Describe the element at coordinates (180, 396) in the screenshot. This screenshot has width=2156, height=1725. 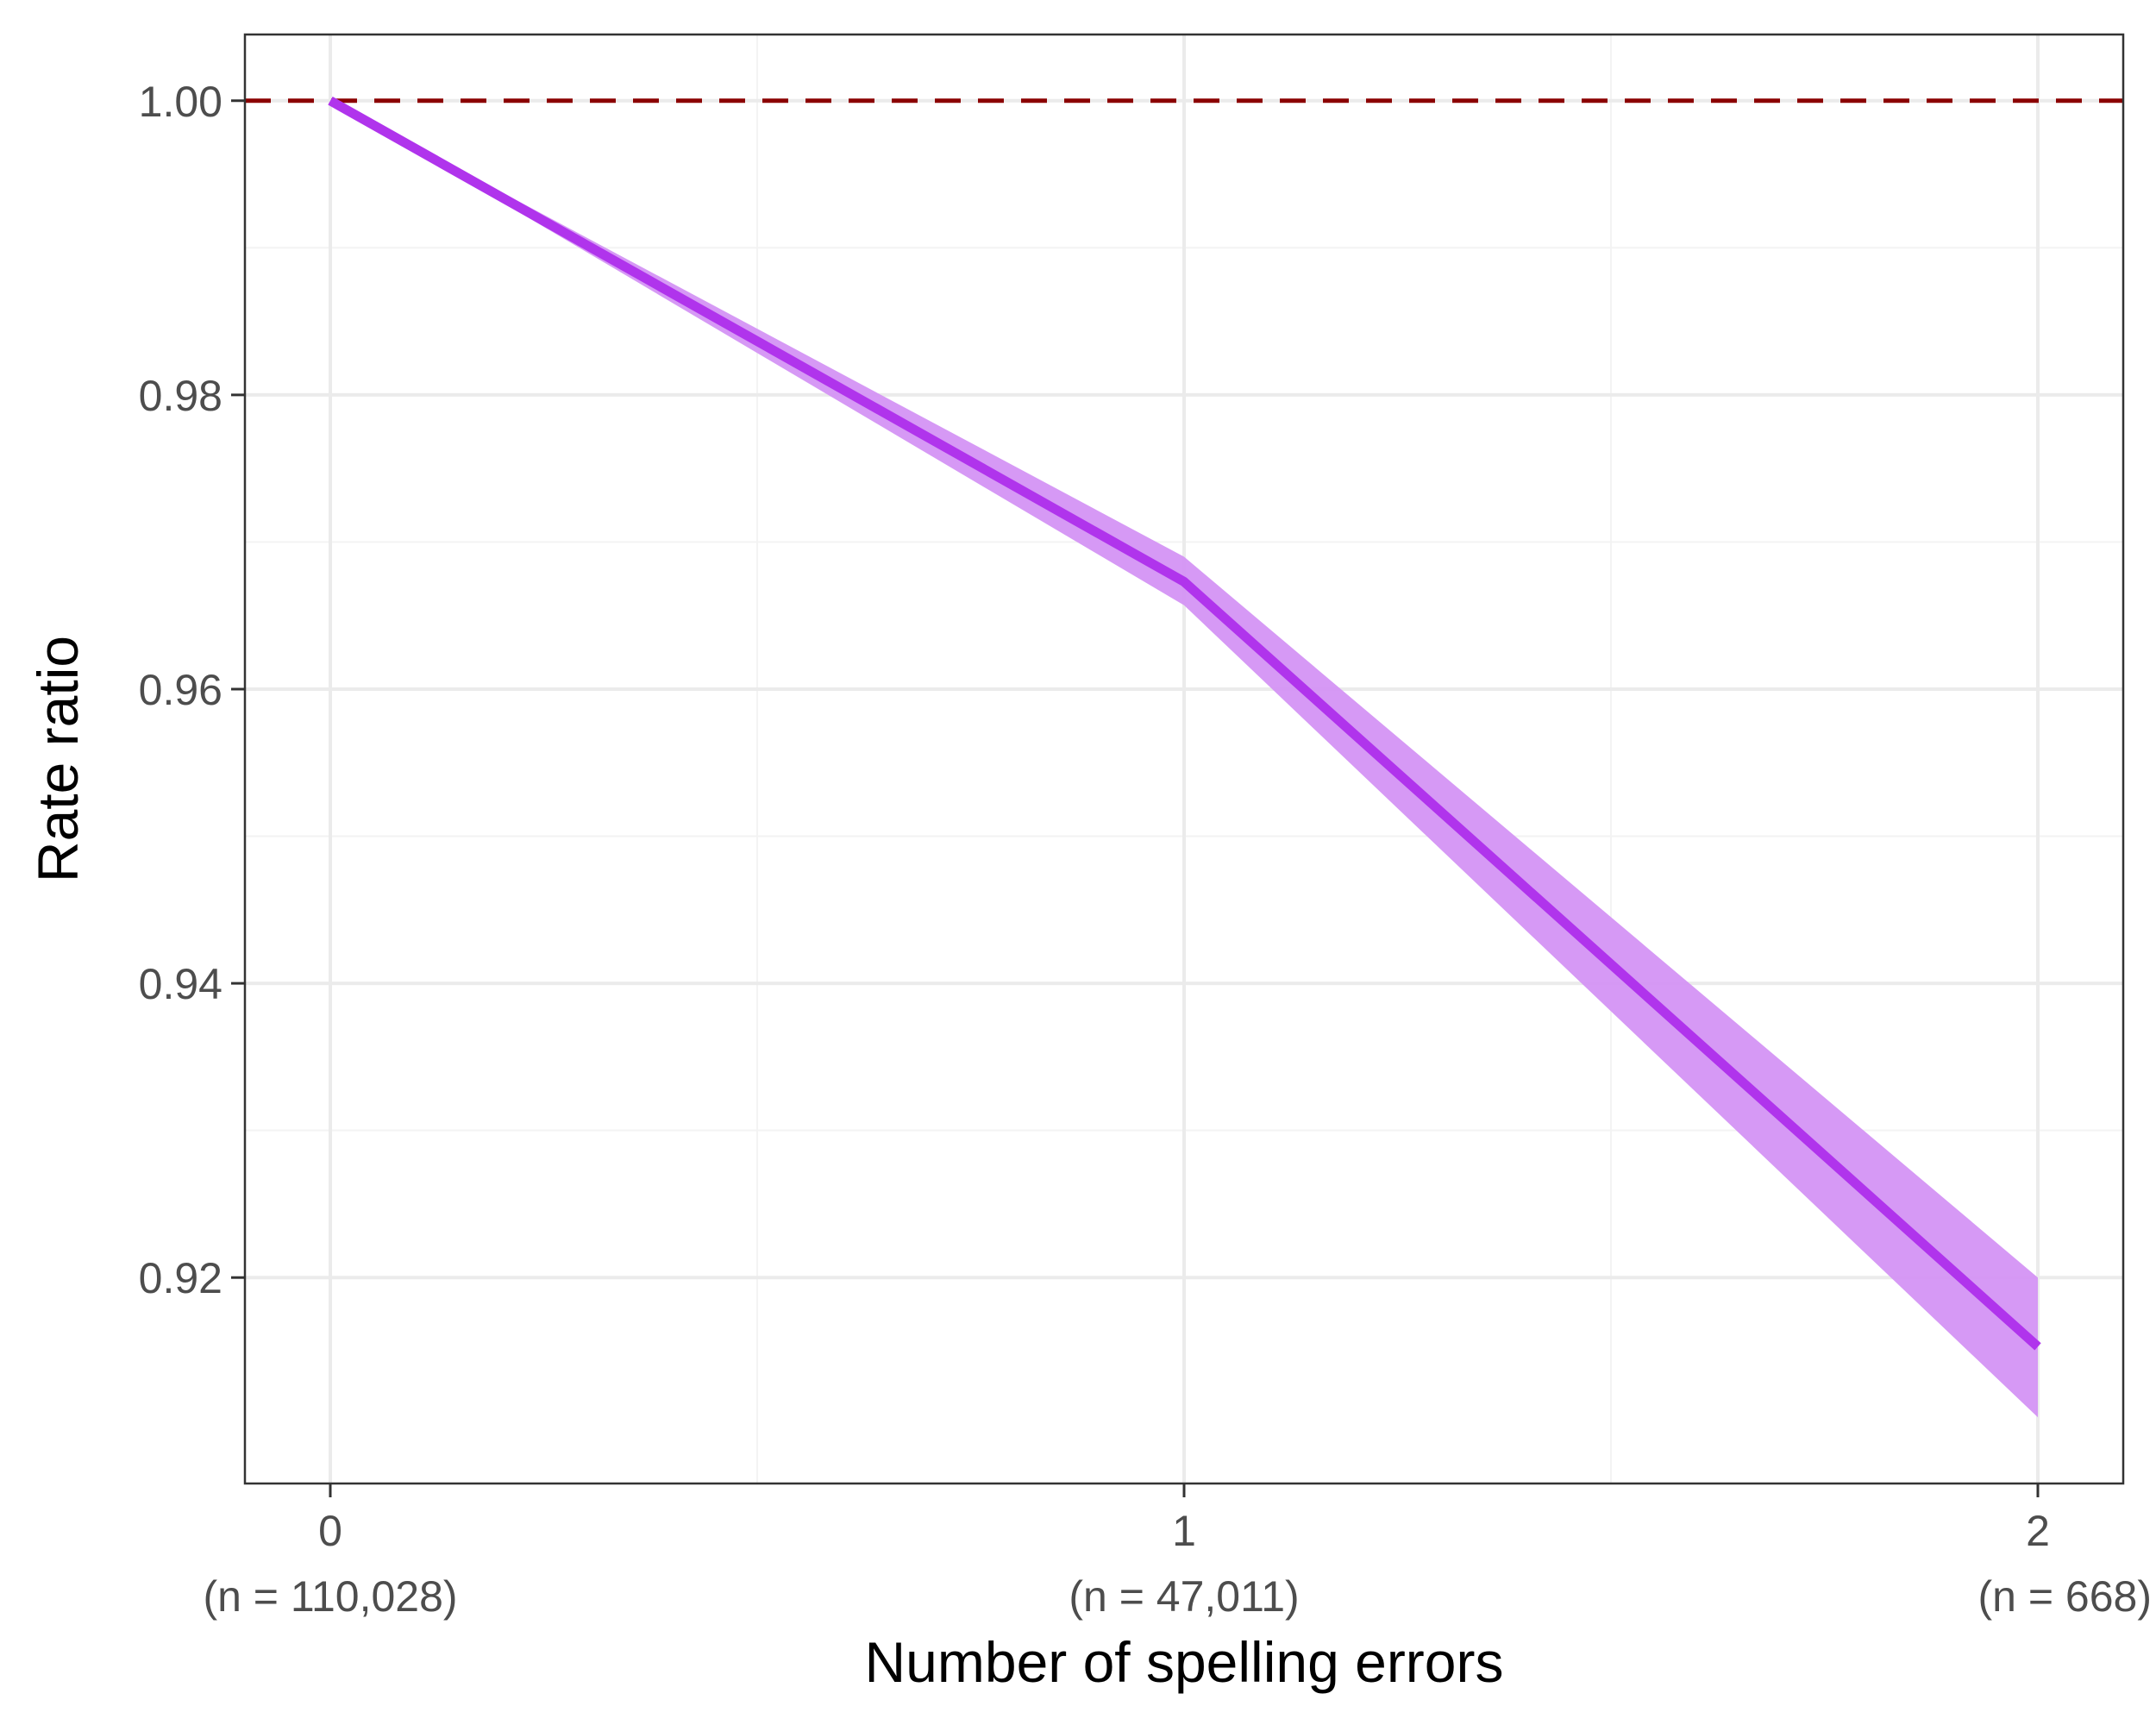
I see `y-tick-label: 0.98` at that location.